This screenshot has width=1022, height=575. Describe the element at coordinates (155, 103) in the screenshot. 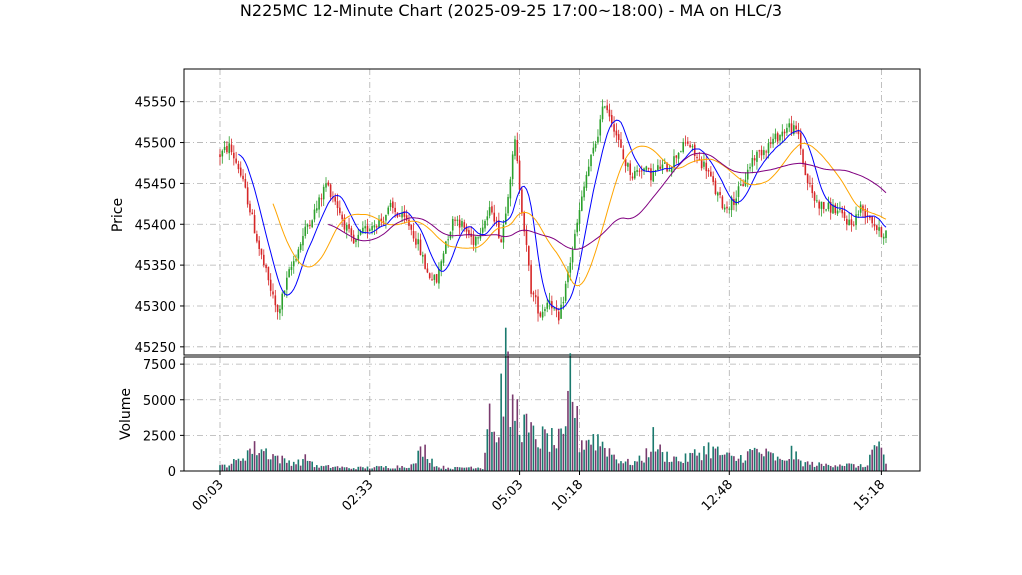

I see `price-tick-label: 45550` at that location.